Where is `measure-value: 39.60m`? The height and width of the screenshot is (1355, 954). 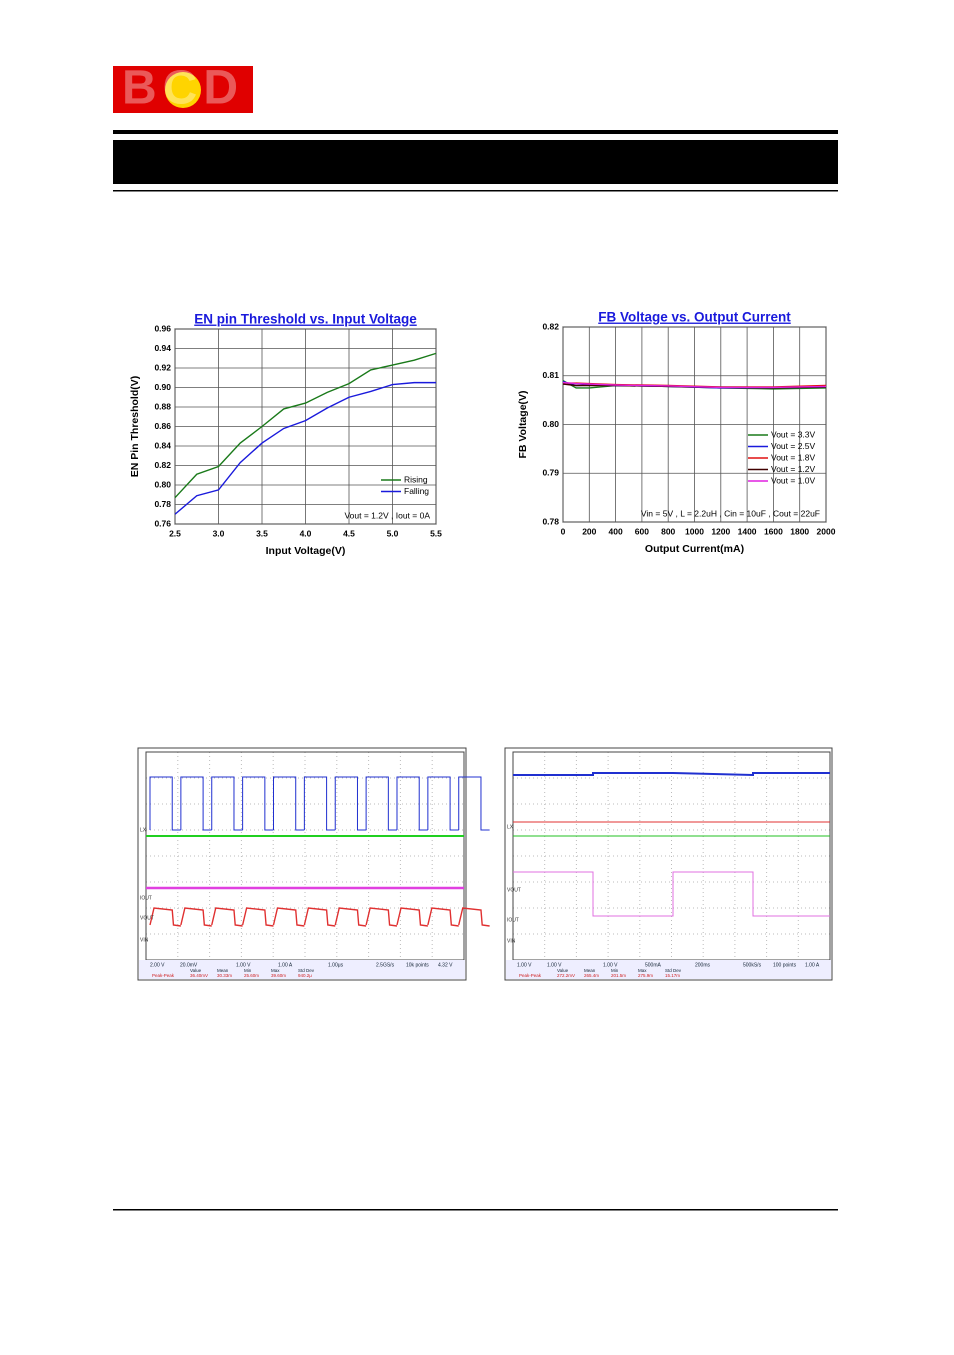
measure-value: 39.60m is located at coordinates (278, 975).